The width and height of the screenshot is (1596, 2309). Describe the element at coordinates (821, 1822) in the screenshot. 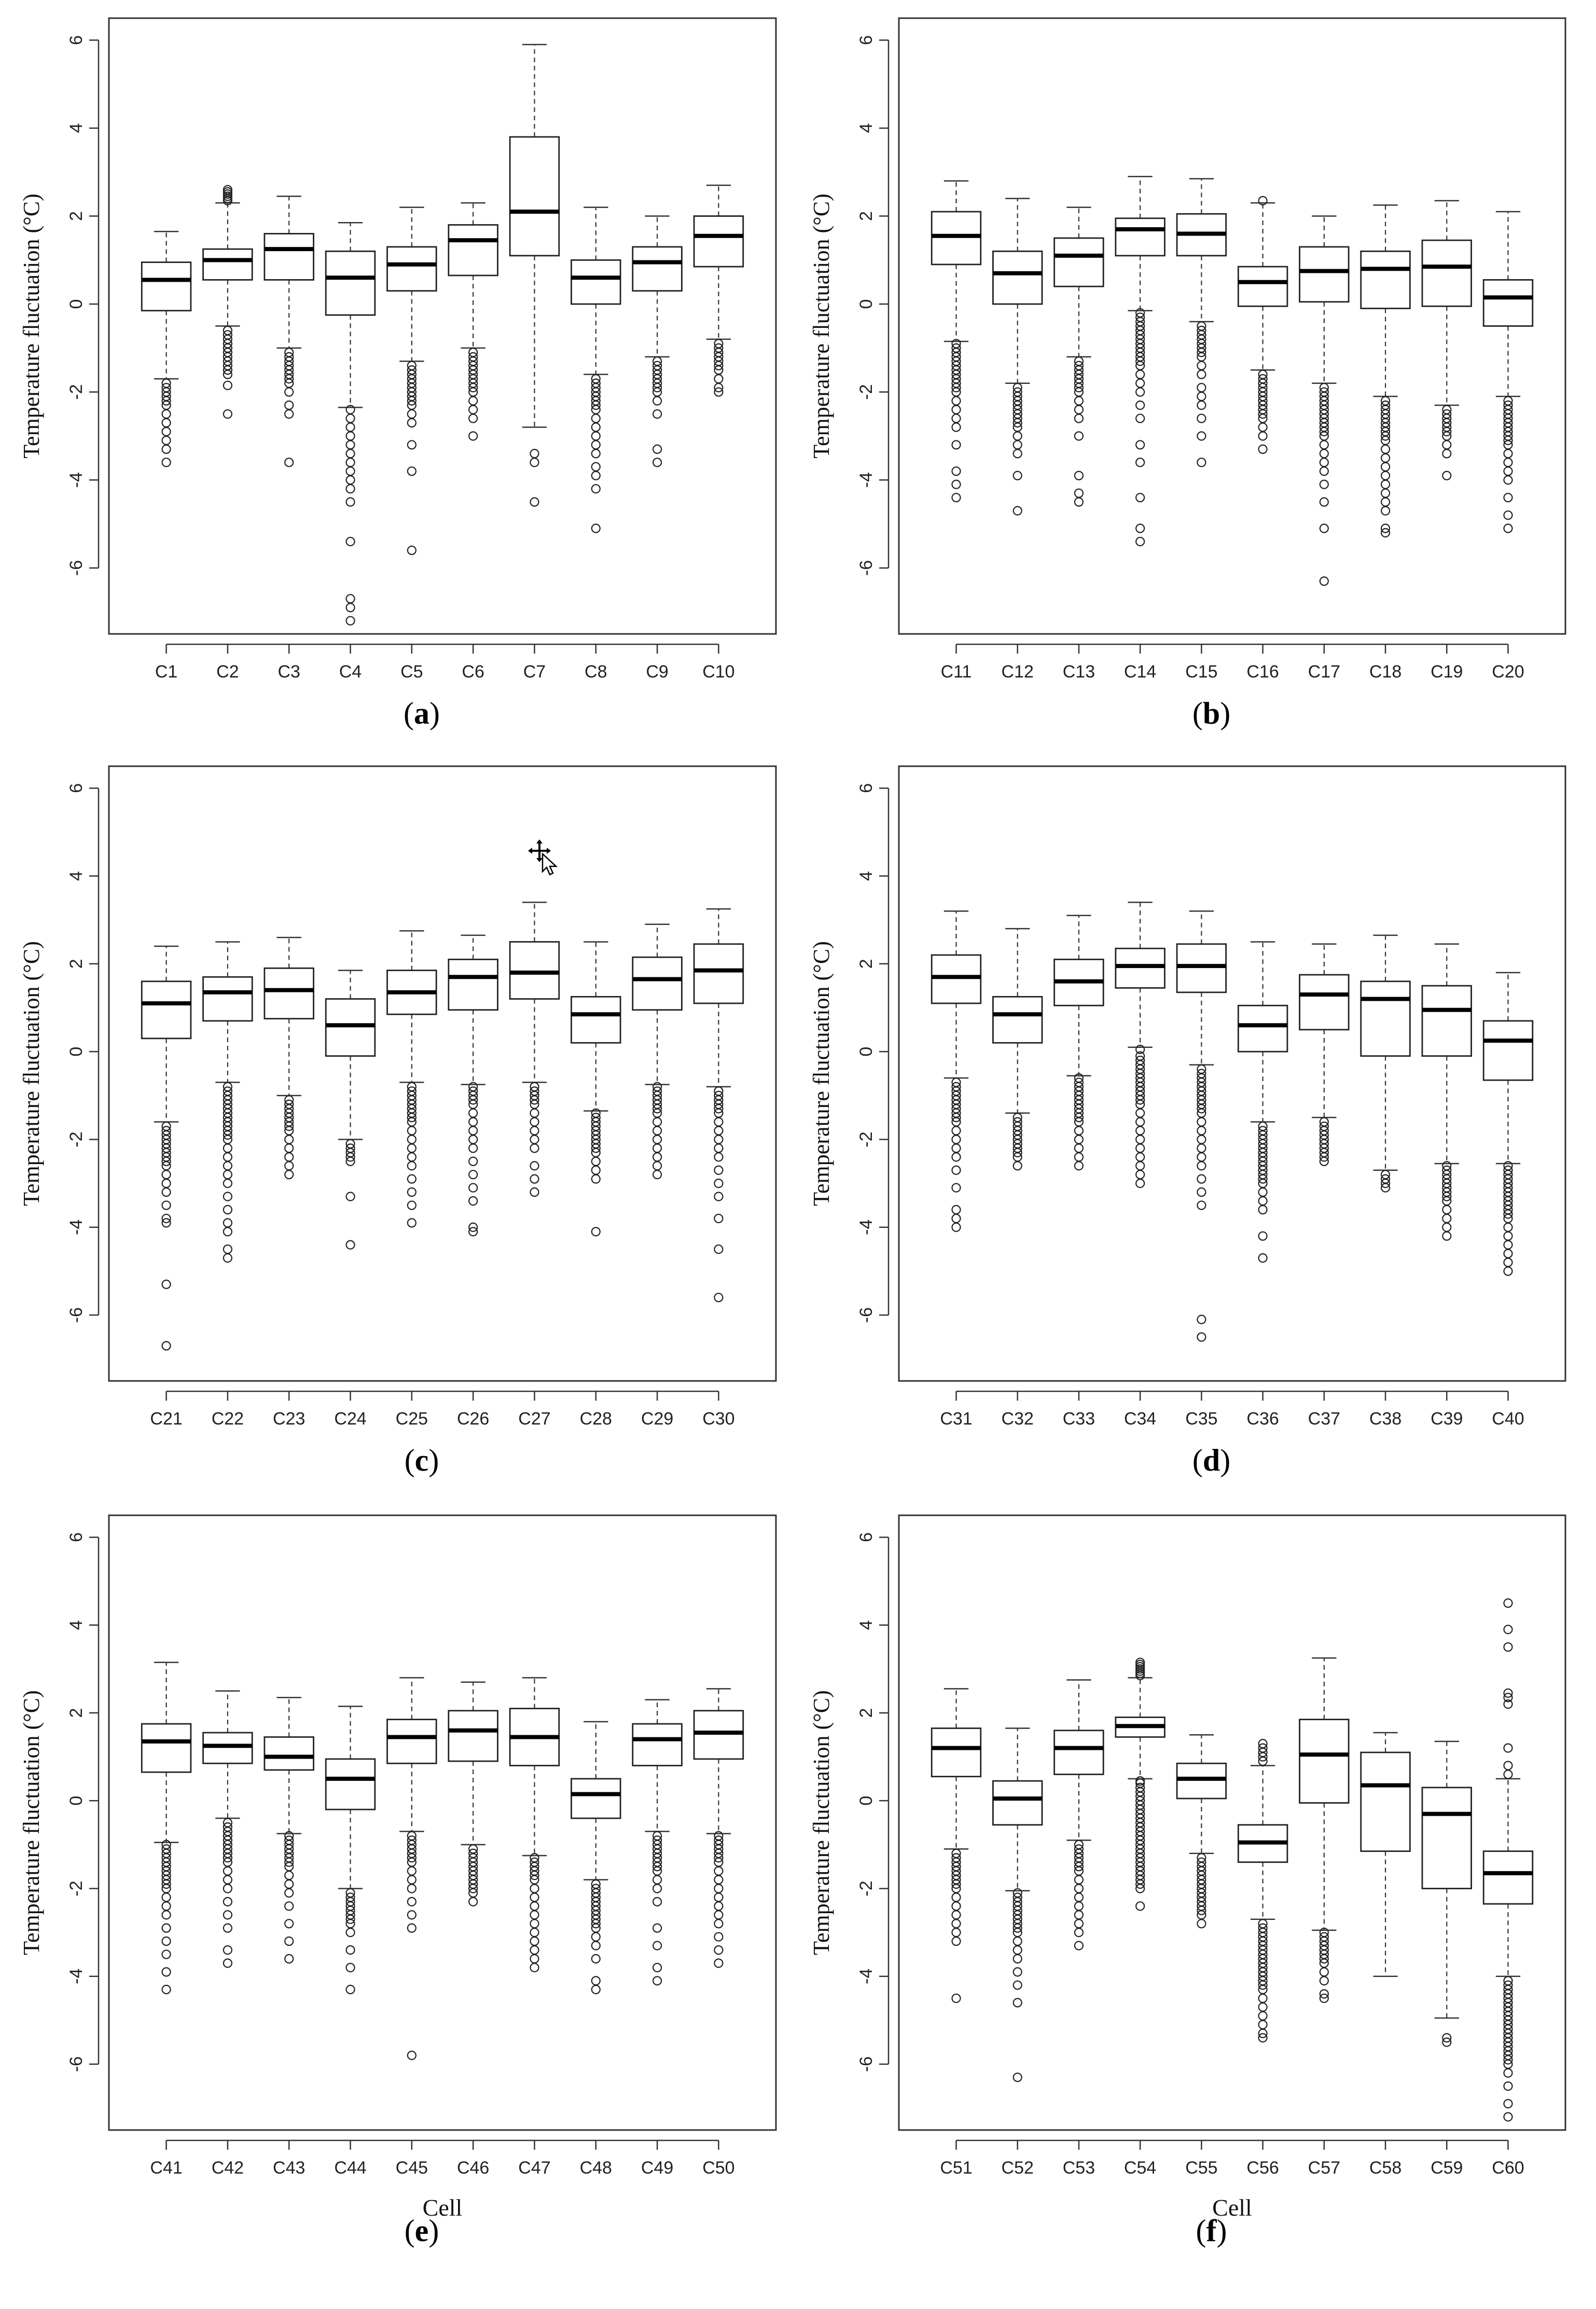

I see `y-axis-title: Temperature fluctuation (°C)` at that location.